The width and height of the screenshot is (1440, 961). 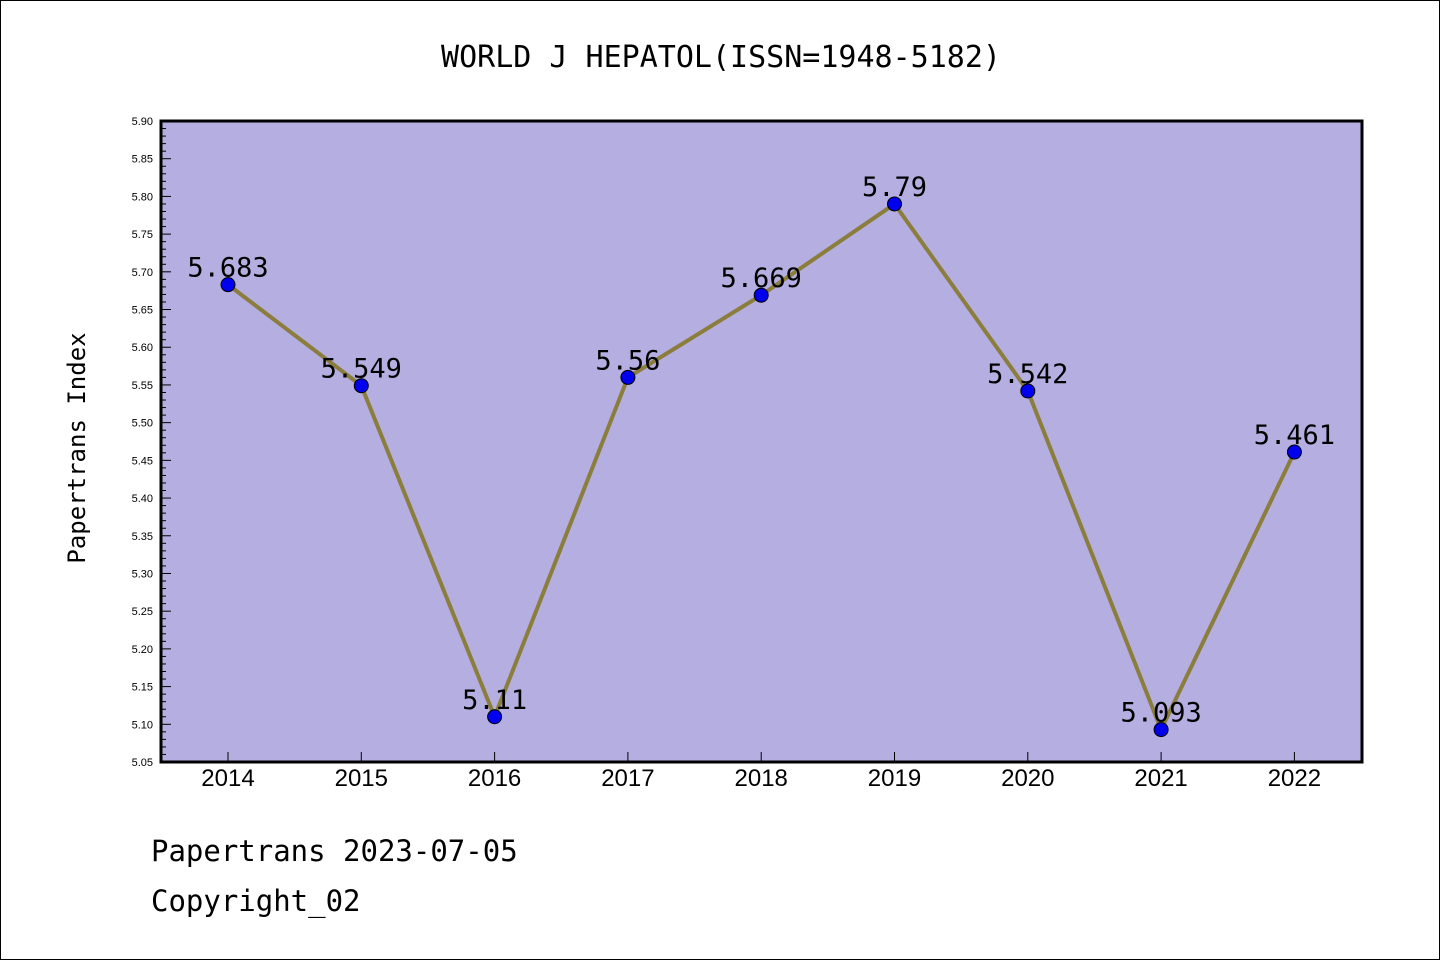 What do you see at coordinates (142, 197) in the screenshot?
I see `y-tick-label: 5.80` at bounding box center [142, 197].